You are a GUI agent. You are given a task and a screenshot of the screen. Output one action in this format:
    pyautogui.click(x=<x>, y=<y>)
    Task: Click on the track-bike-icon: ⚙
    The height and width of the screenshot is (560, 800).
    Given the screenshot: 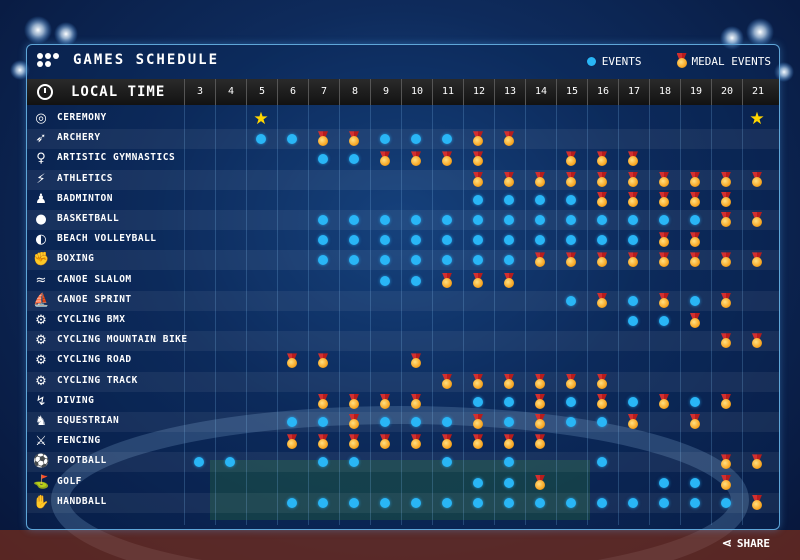 What is the action you would take?
    pyautogui.click(x=41, y=381)
    